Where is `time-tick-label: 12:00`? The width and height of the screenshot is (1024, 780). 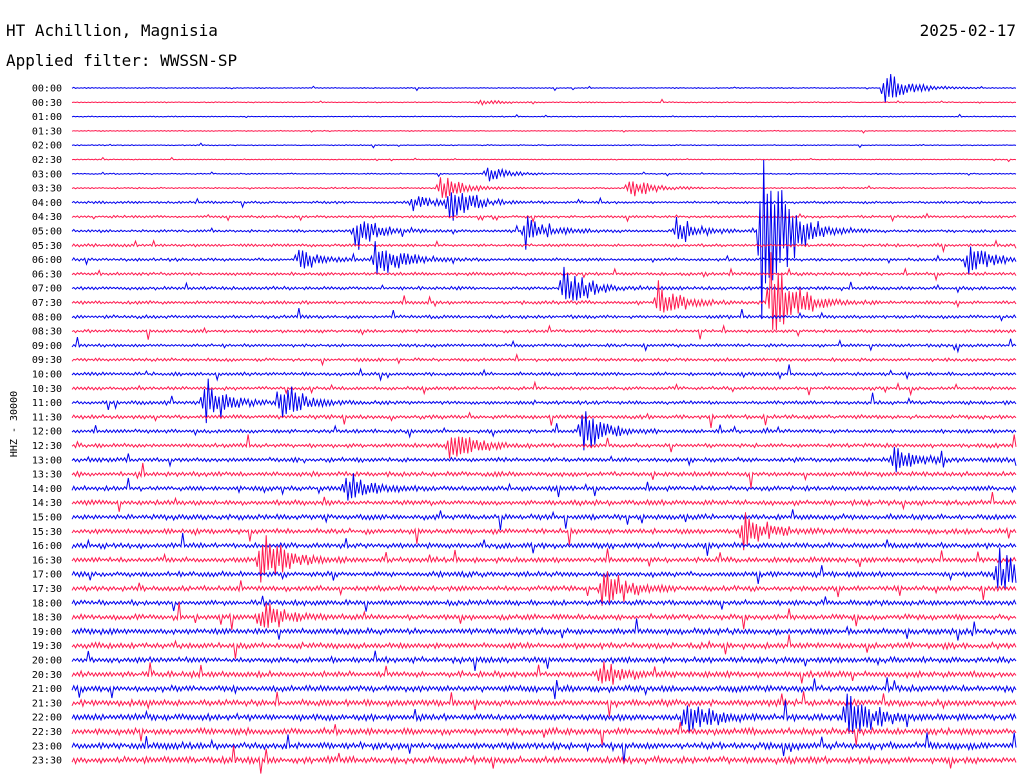 time-tick-label: 12:00 is located at coordinates (47, 432).